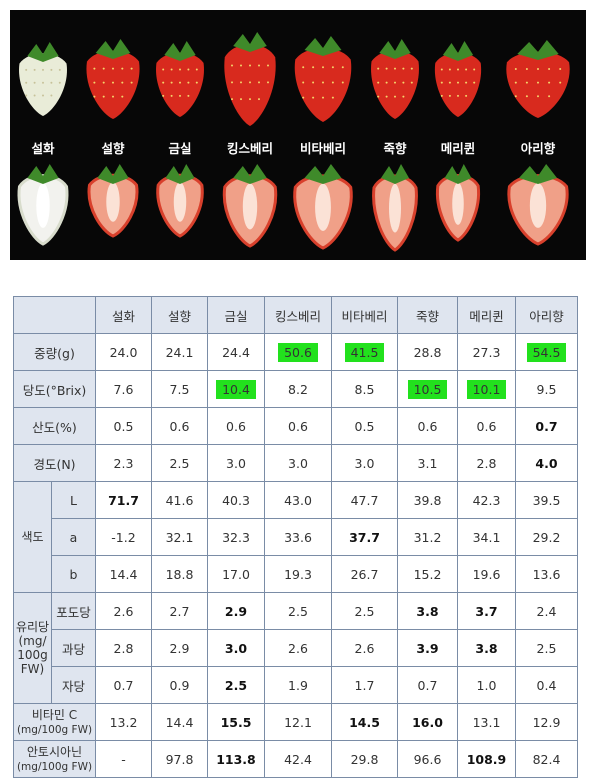 Image resolution: width=592 pixels, height=778 pixels. What do you see at coordinates (364, 685) in the screenshot?
I see `value-cell: 1.7` at bounding box center [364, 685].